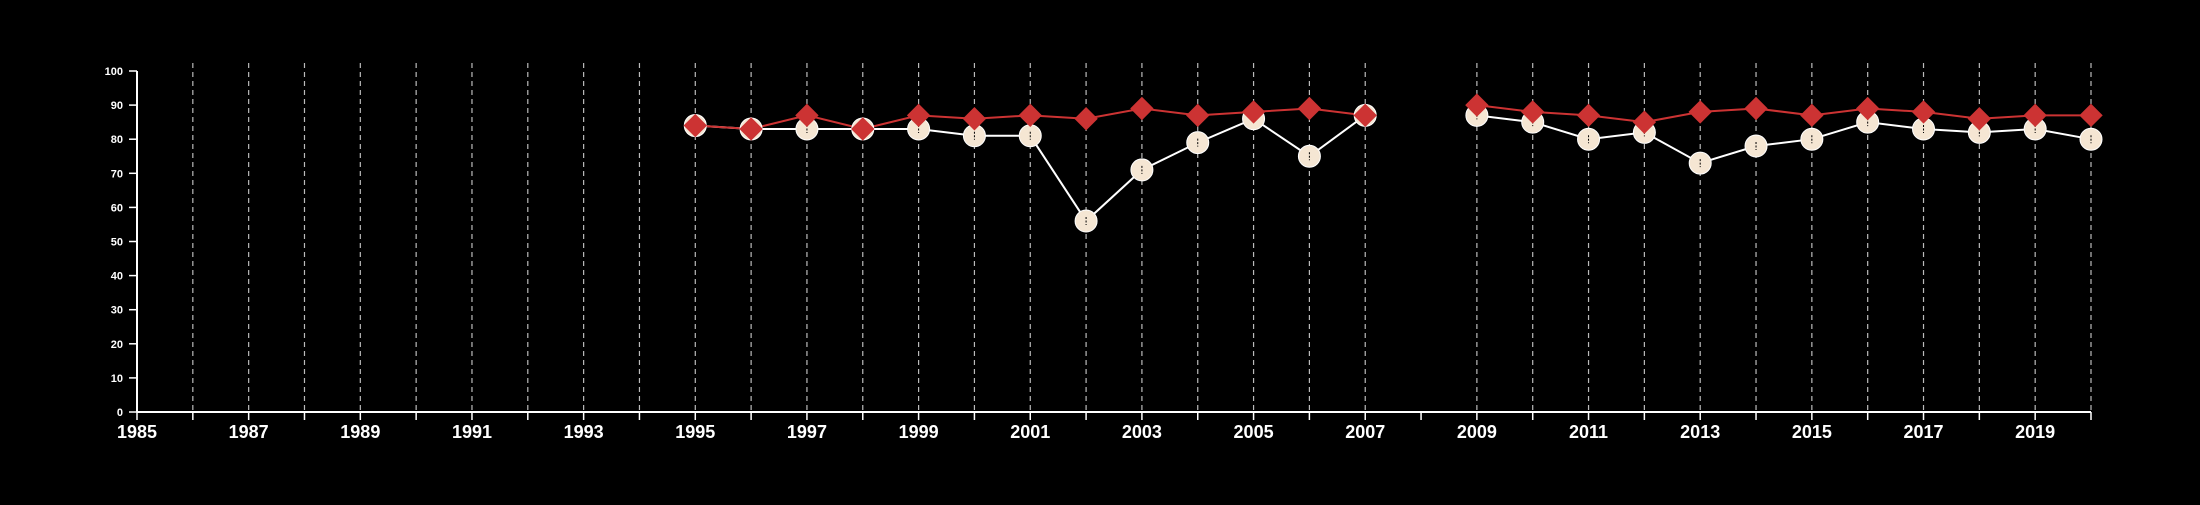 The image size is (2200, 505). What do you see at coordinates (117, 140) in the screenshot?
I see `y-tick-label: 80` at bounding box center [117, 140].